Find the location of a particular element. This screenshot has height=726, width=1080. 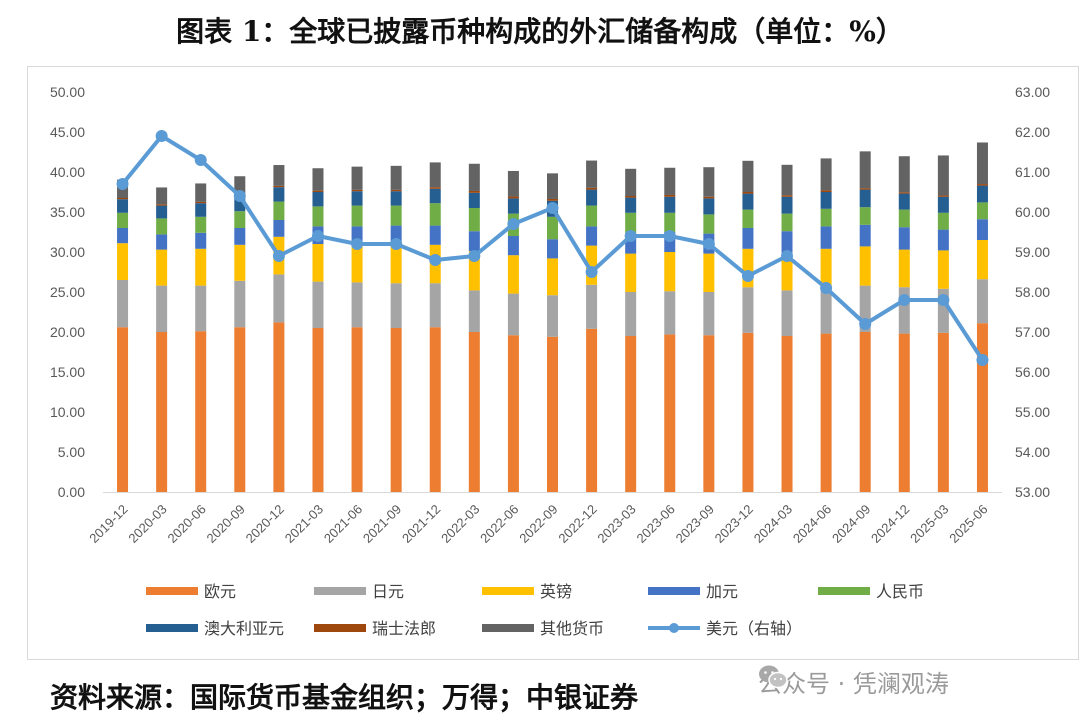

legend-label: 加元 is located at coordinates (722, 591).